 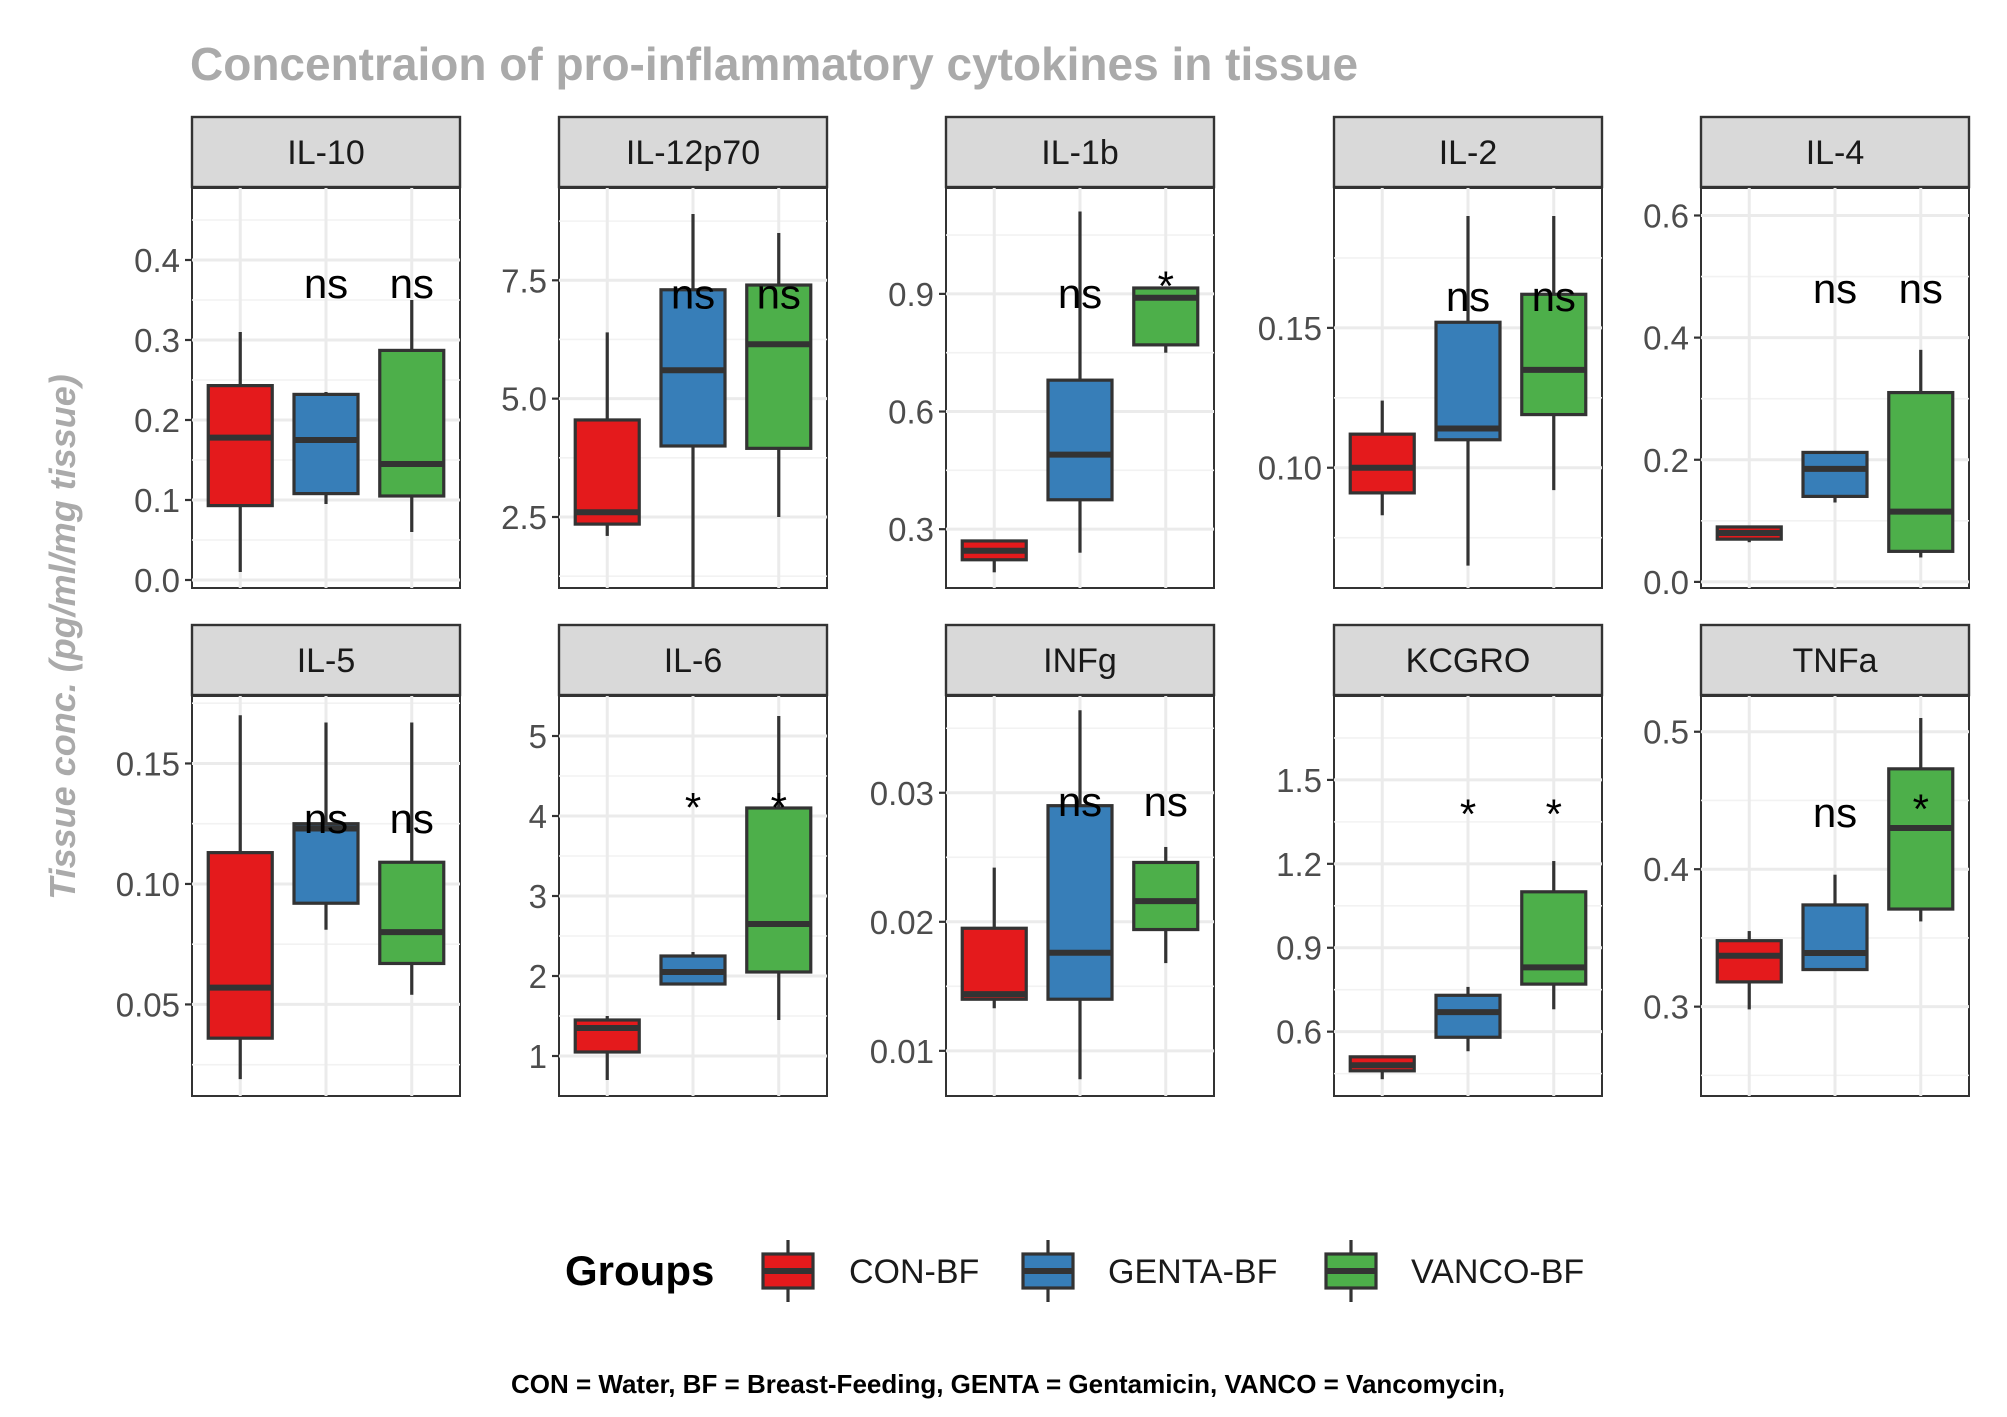 What do you see at coordinates (902, 922) in the screenshot?
I see `y-tick-label: 0.02` at bounding box center [902, 922].